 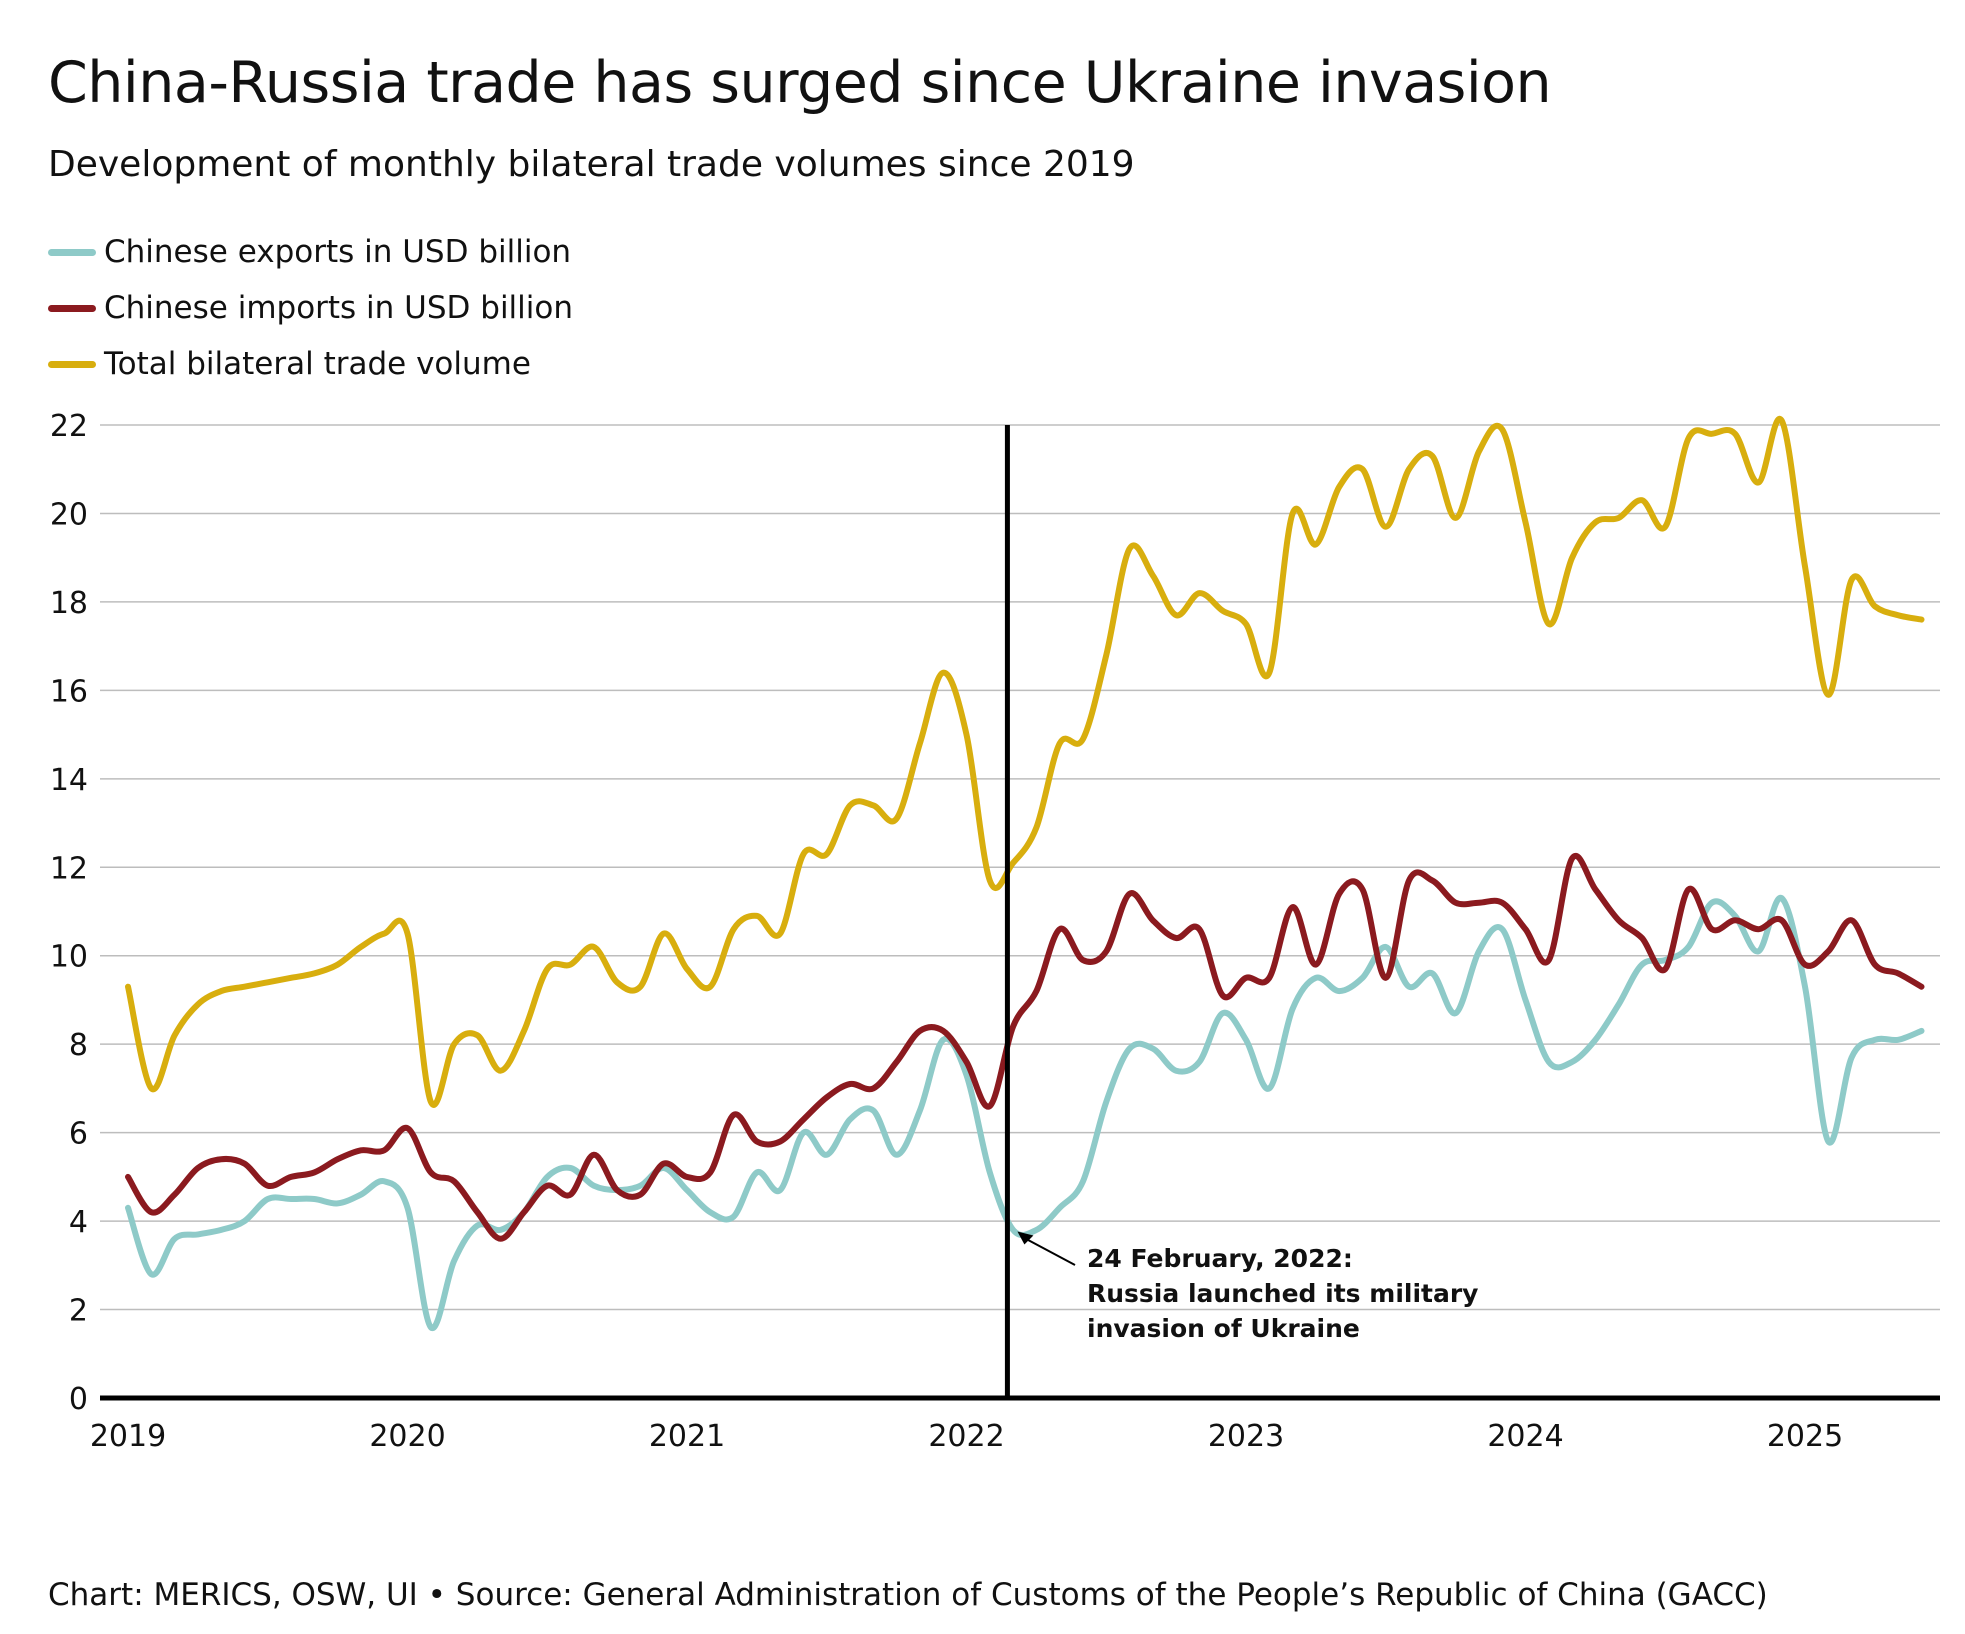 I want to click on annotation-date: 24 February, 2022:, so click(x=1220, y=1258).